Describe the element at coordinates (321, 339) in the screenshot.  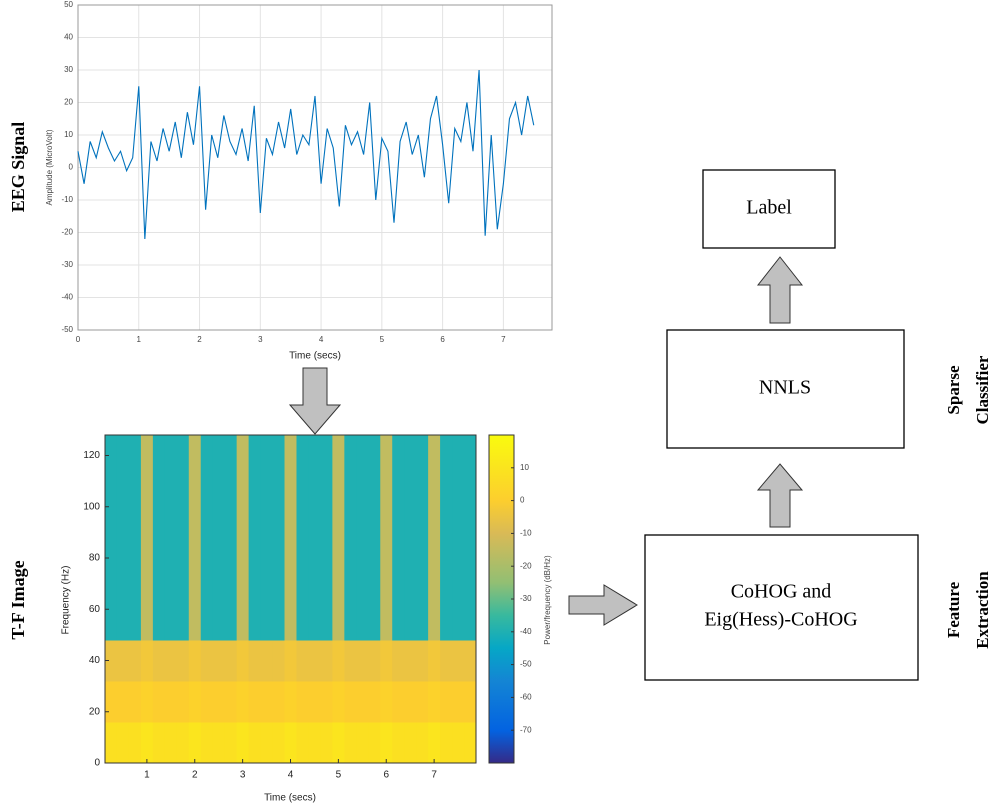
I see `x-tick-label: 4` at that location.